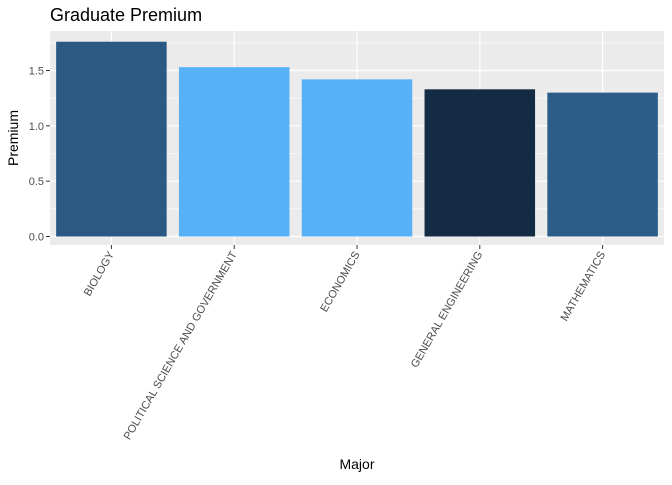  What do you see at coordinates (584, 287) in the screenshot?
I see `x-tick-label: MATHEMATICS` at bounding box center [584, 287].